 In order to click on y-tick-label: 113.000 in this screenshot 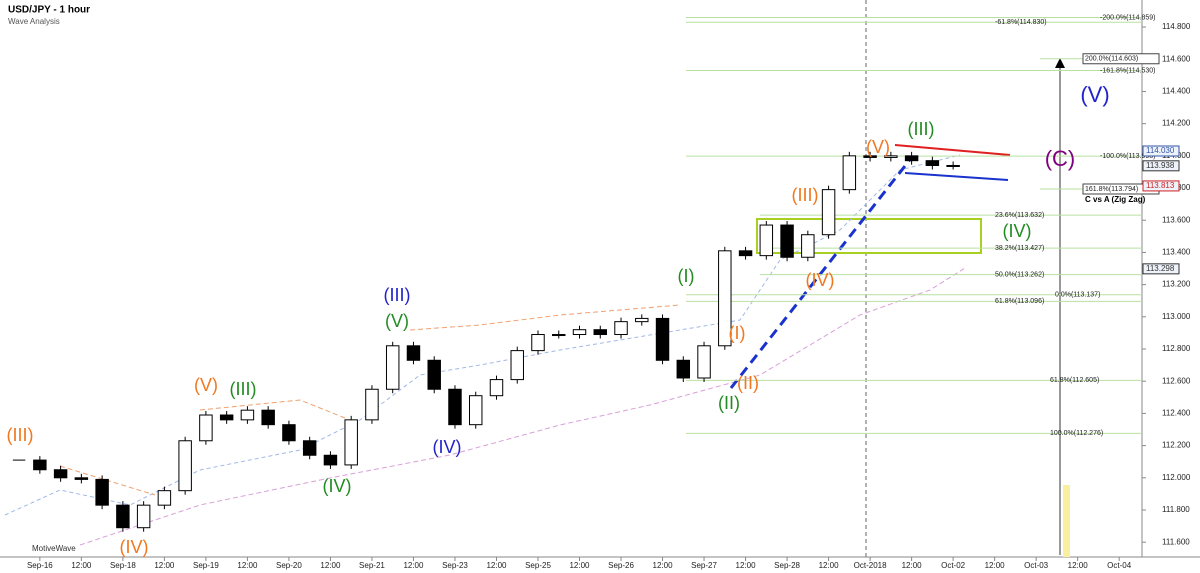, I will do `click(1176, 316)`.